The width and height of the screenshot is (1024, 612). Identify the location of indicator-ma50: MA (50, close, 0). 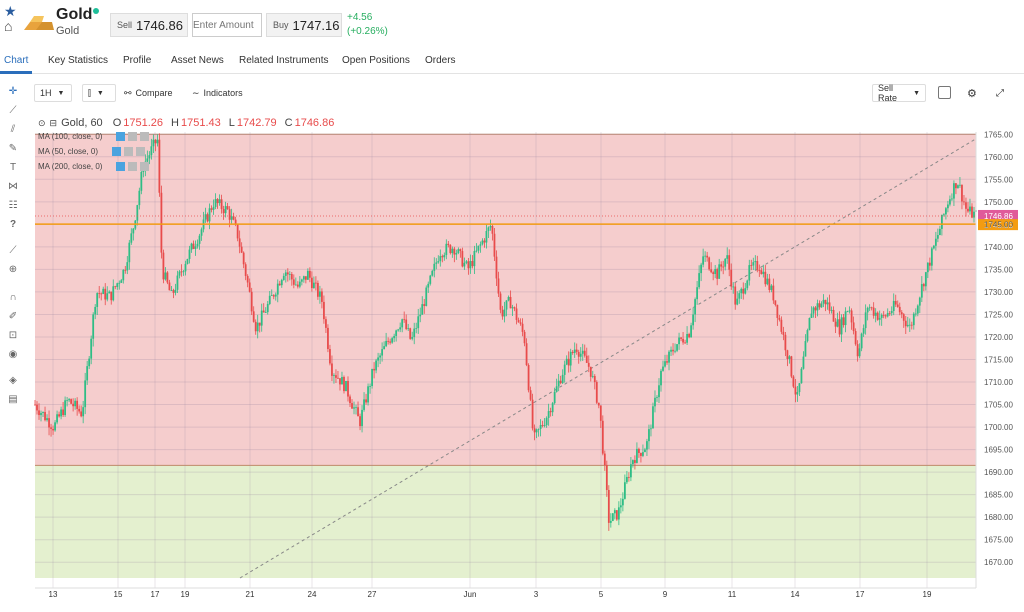
(92, 151).